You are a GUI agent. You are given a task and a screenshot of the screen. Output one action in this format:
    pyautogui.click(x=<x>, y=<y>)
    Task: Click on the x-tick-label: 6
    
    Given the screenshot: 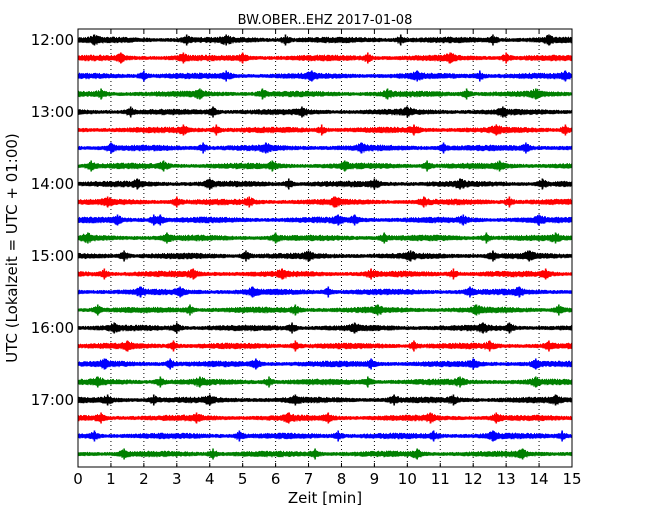 What is the action you would take?
    pyautogui.click(x=276, y=479)
    